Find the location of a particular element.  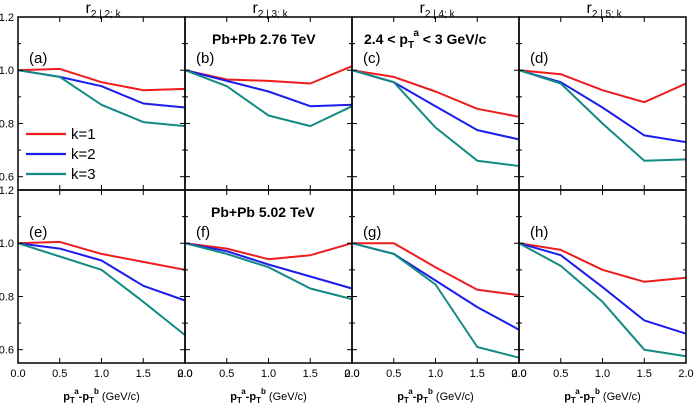

column-title-3: r2 | 4; k is located at coordinates (438, 10).